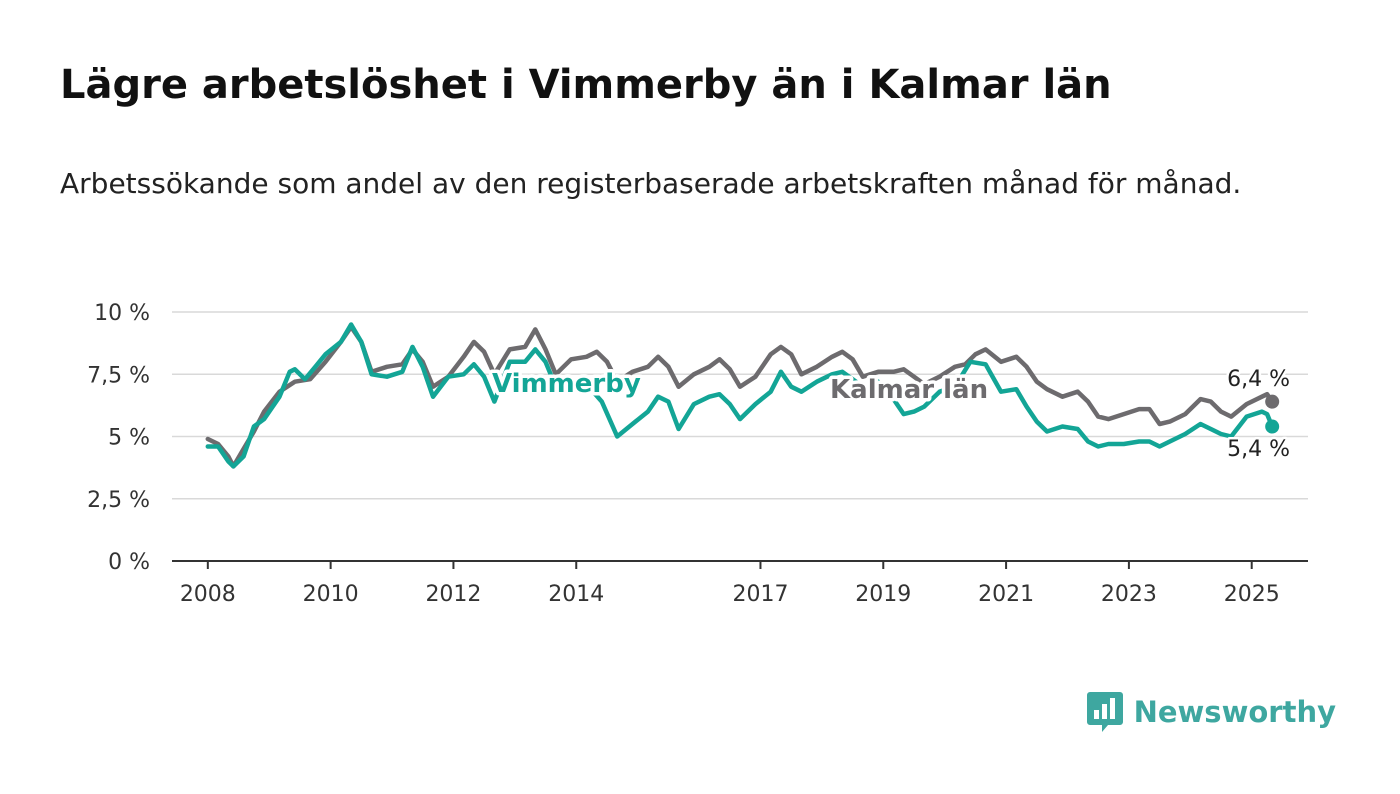 The image size is (1400, 794). Describe the element at coordinates (760, 594) in the screenshot. I see `x-tick-label: 2017` at that location.